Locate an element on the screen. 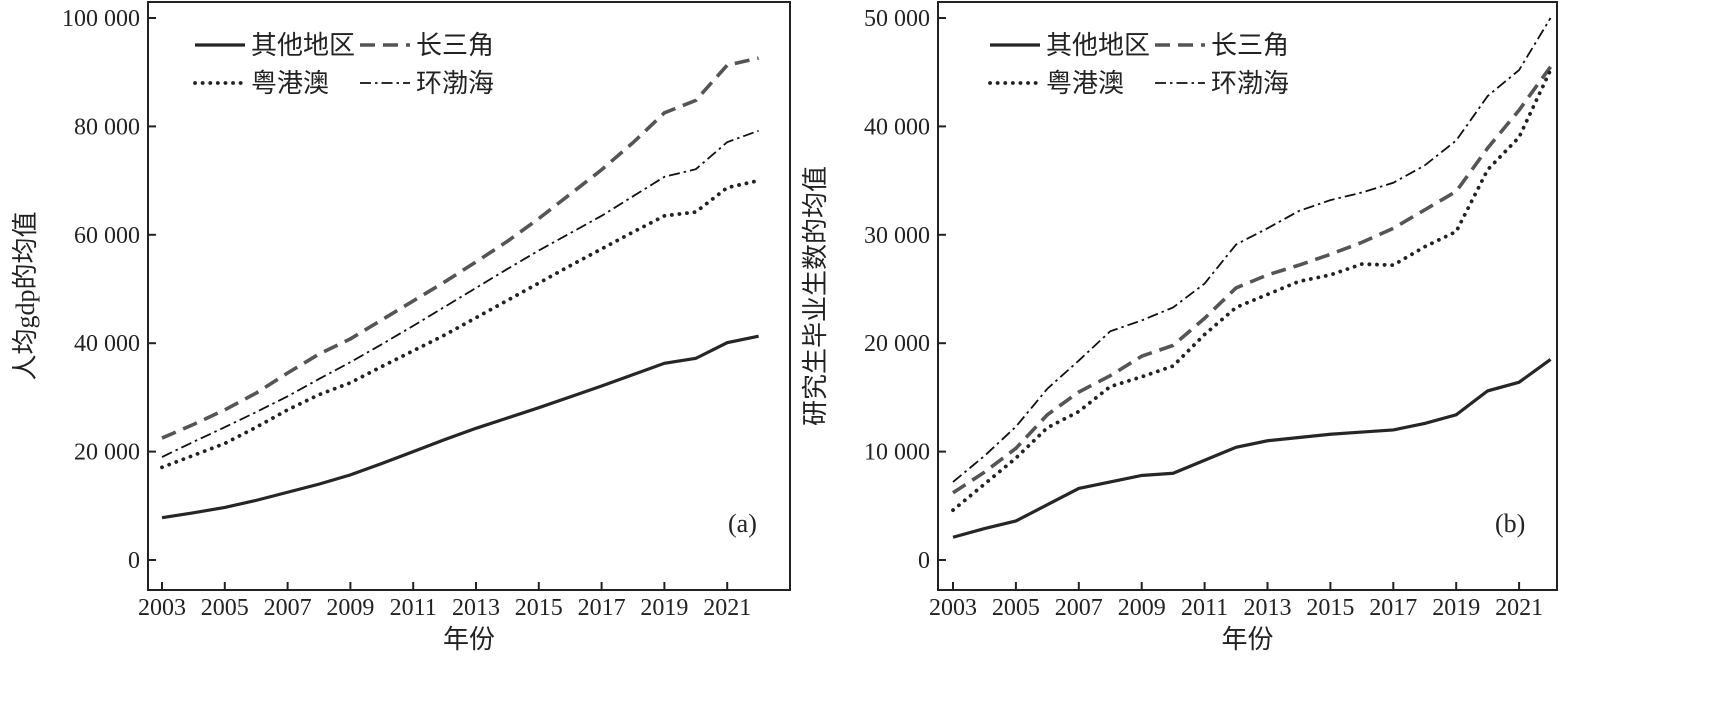 The image size is (1717, 717). y-tick-label: 50 000 is located at coordinates (897, 19).